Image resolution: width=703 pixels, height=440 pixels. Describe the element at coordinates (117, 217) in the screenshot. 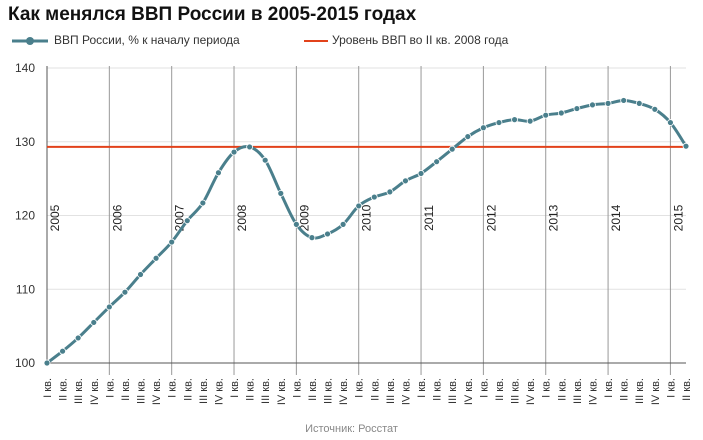

I see `year-label: 2006` at that location.